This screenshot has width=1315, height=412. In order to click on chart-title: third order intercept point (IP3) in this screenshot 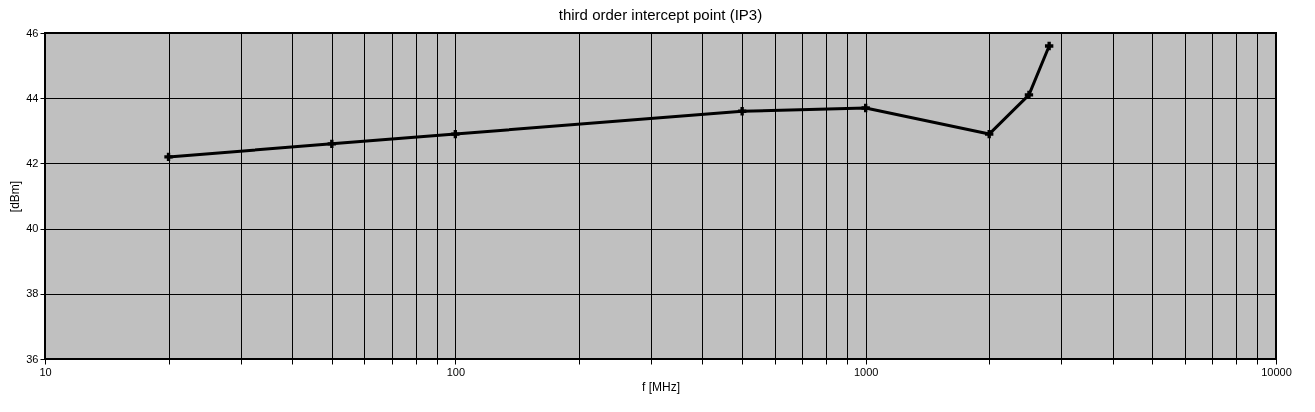, I will do `click(660, 14)`.